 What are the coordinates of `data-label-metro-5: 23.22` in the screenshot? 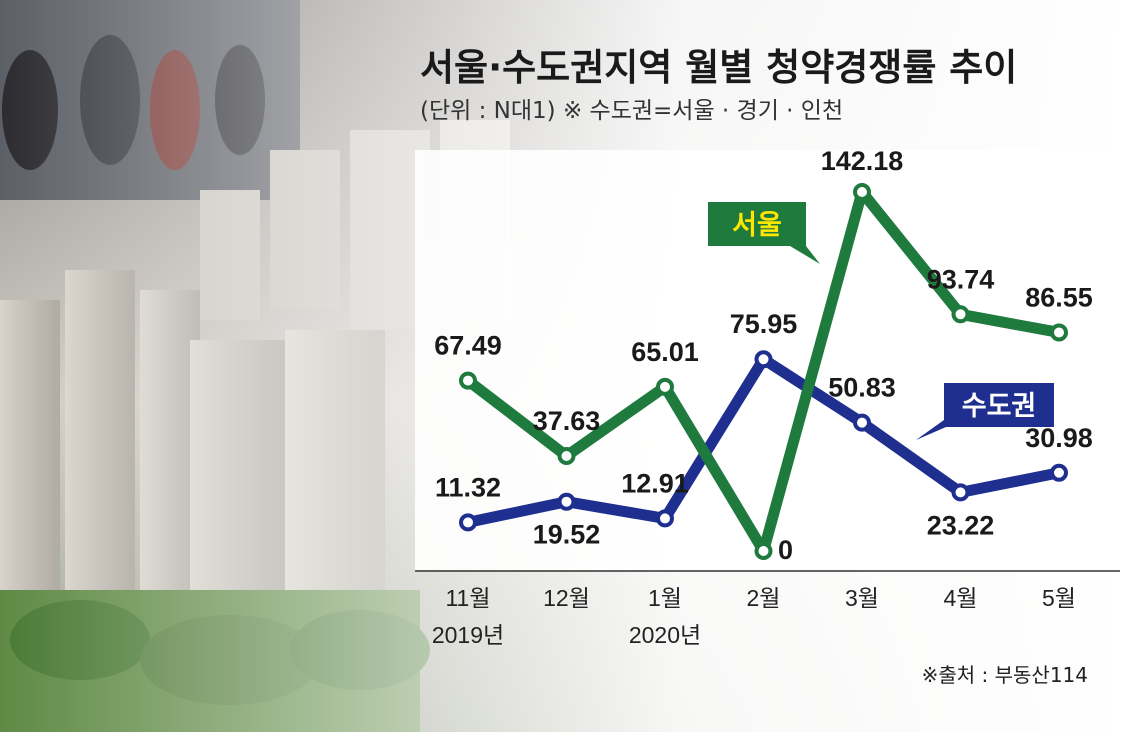 It's located at (961, 525).